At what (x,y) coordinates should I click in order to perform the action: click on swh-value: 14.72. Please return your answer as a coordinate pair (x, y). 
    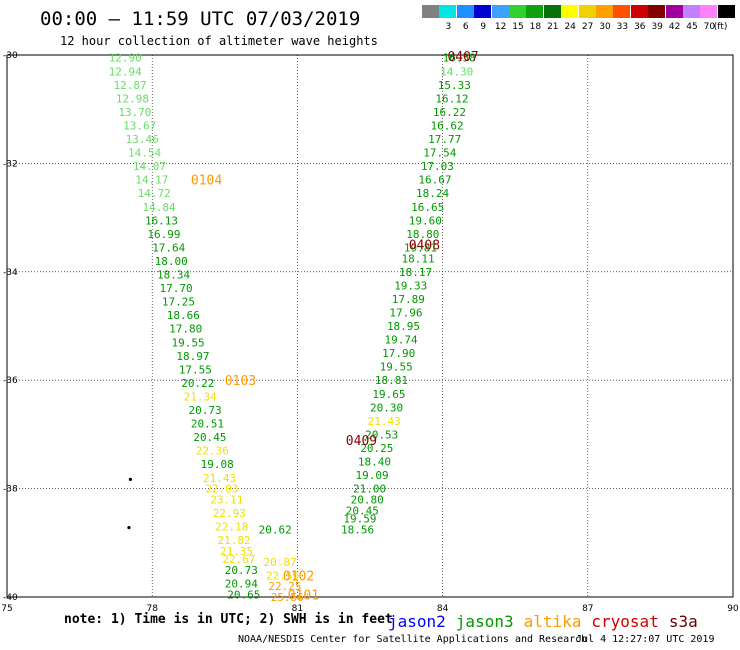
    Looking at the image, I should click on (154, 193).